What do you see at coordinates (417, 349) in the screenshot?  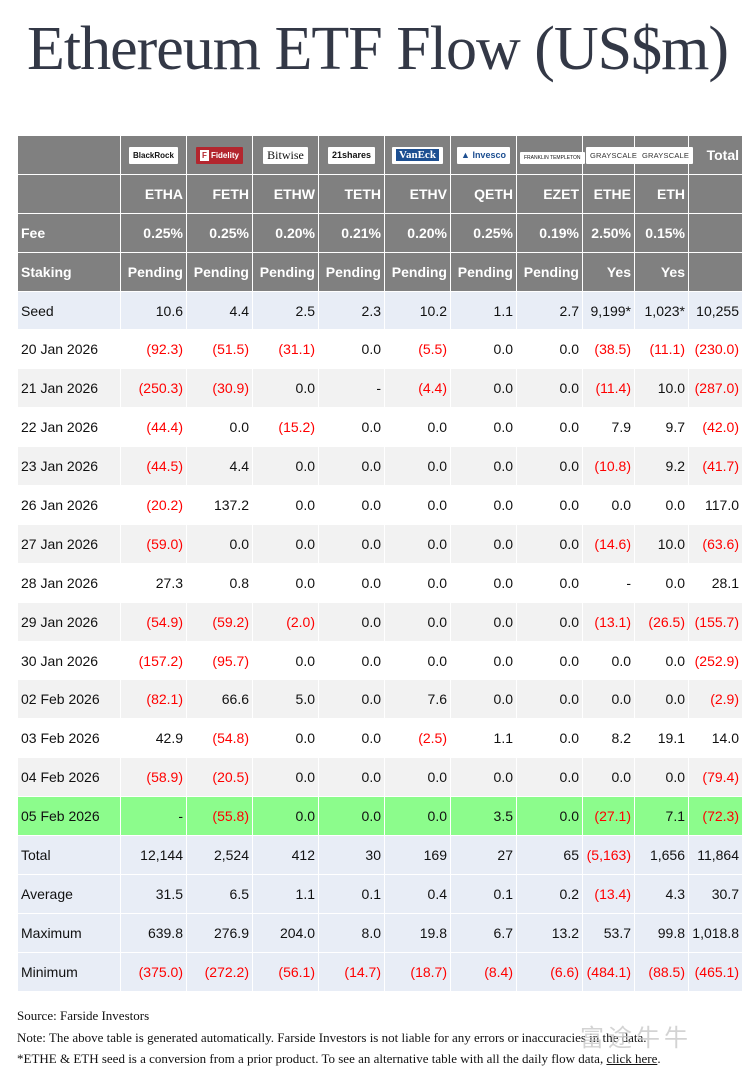 I see `flow-cell: (5.5)` at bounding box center [417, 349].